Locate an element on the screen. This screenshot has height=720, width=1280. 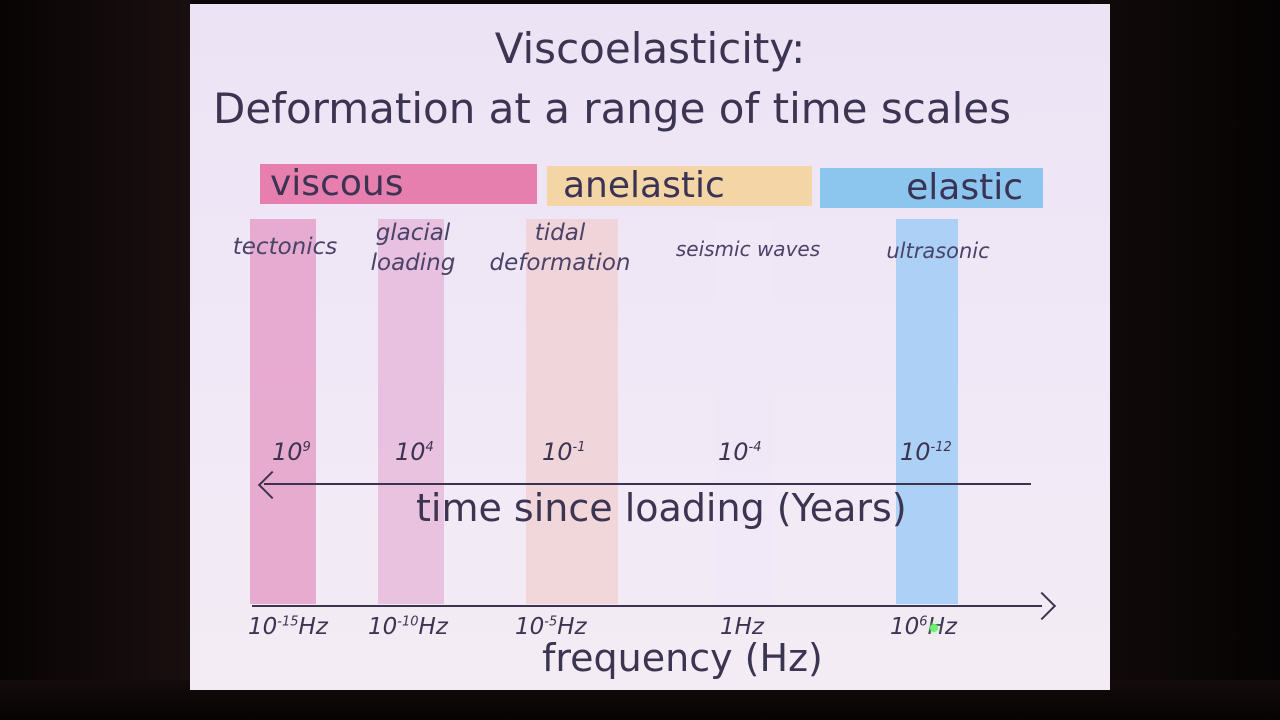
glacial-loading-column is located at coordinates (411, 411).